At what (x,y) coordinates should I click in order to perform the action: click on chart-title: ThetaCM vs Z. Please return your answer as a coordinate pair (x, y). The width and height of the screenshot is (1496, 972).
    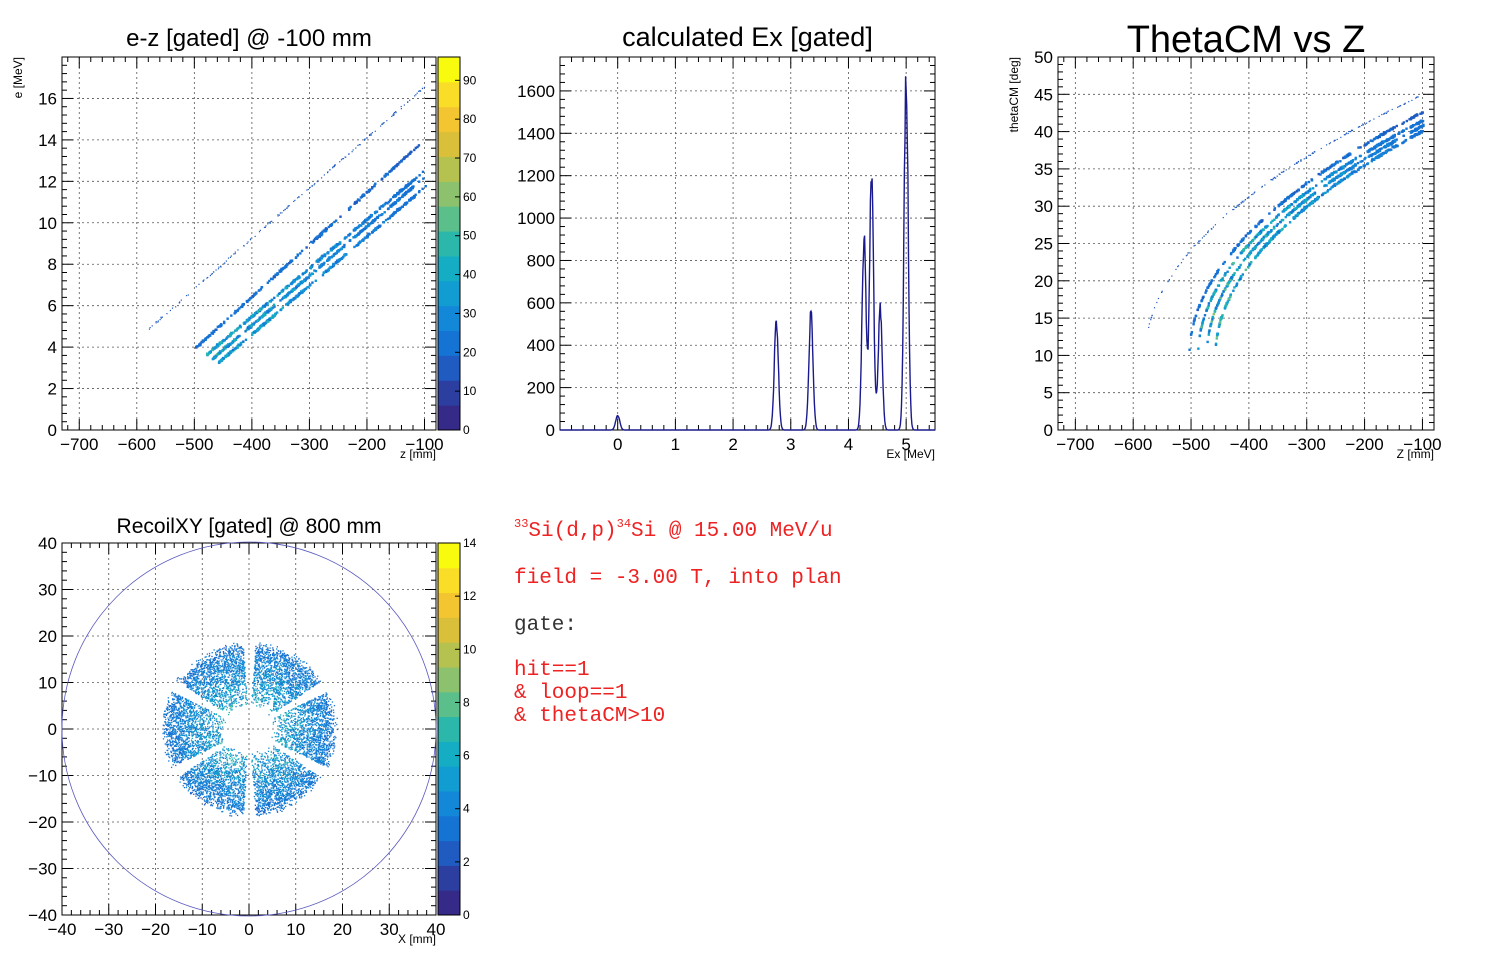
    Looking at the image, I should click on (1246, 40).